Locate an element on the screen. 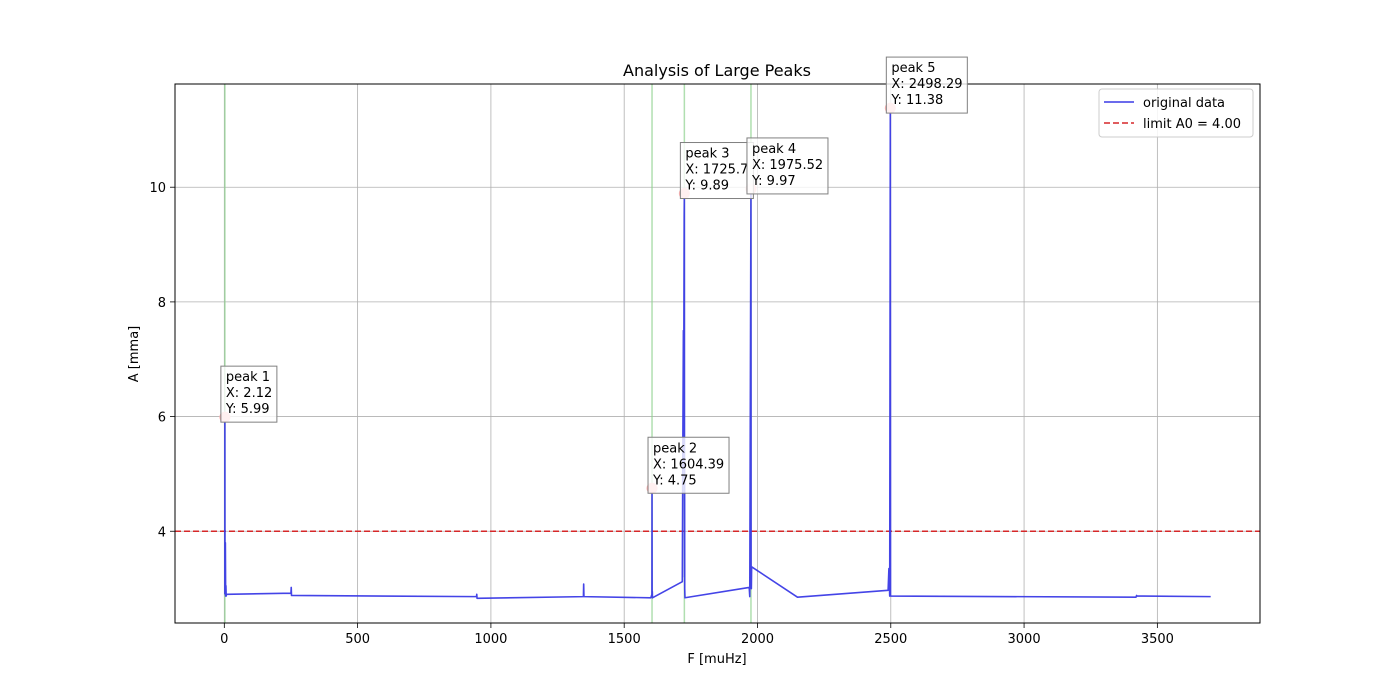 Image resolution: width=1400 pixels, height=700 pixels. peak-annotation-x: X: 2.12 is located at coordinates (249, 393).